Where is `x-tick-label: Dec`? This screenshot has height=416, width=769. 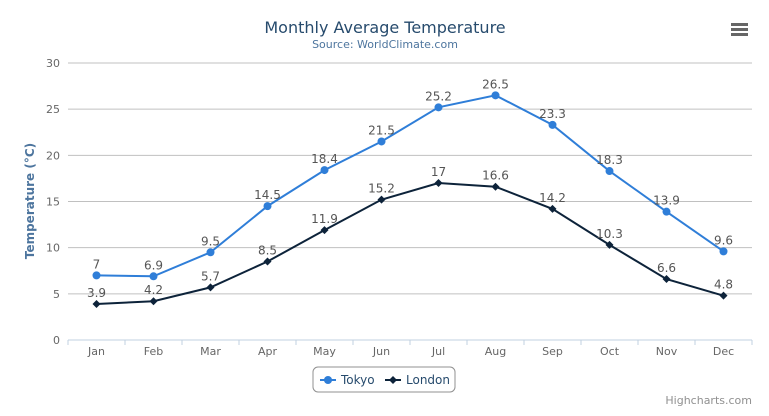
x-tick-label: Dec is located at coordinates (723, 351).